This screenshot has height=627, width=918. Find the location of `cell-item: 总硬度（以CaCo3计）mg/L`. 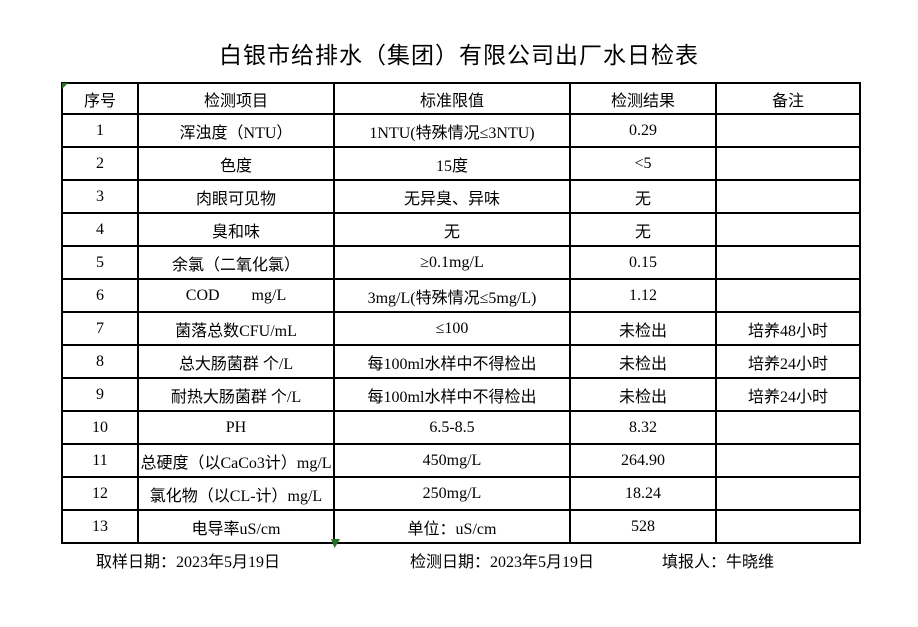

cell-item: 总硬度（以CaCo3计）mg/L is located at coordinates (236, 460).